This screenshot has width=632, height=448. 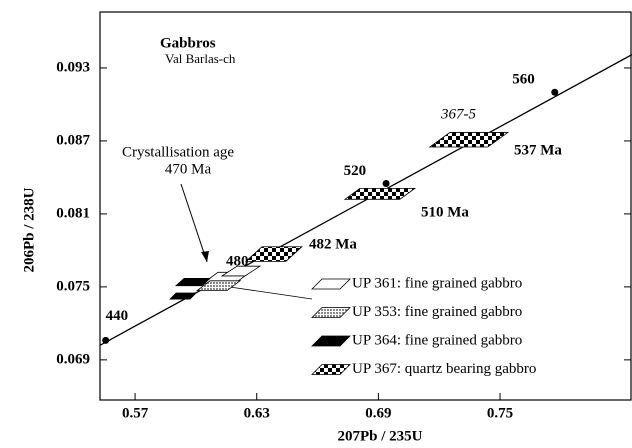 I want to click on legend-label: UP 364: fine grained gabbro, so click(x=437, y=340).